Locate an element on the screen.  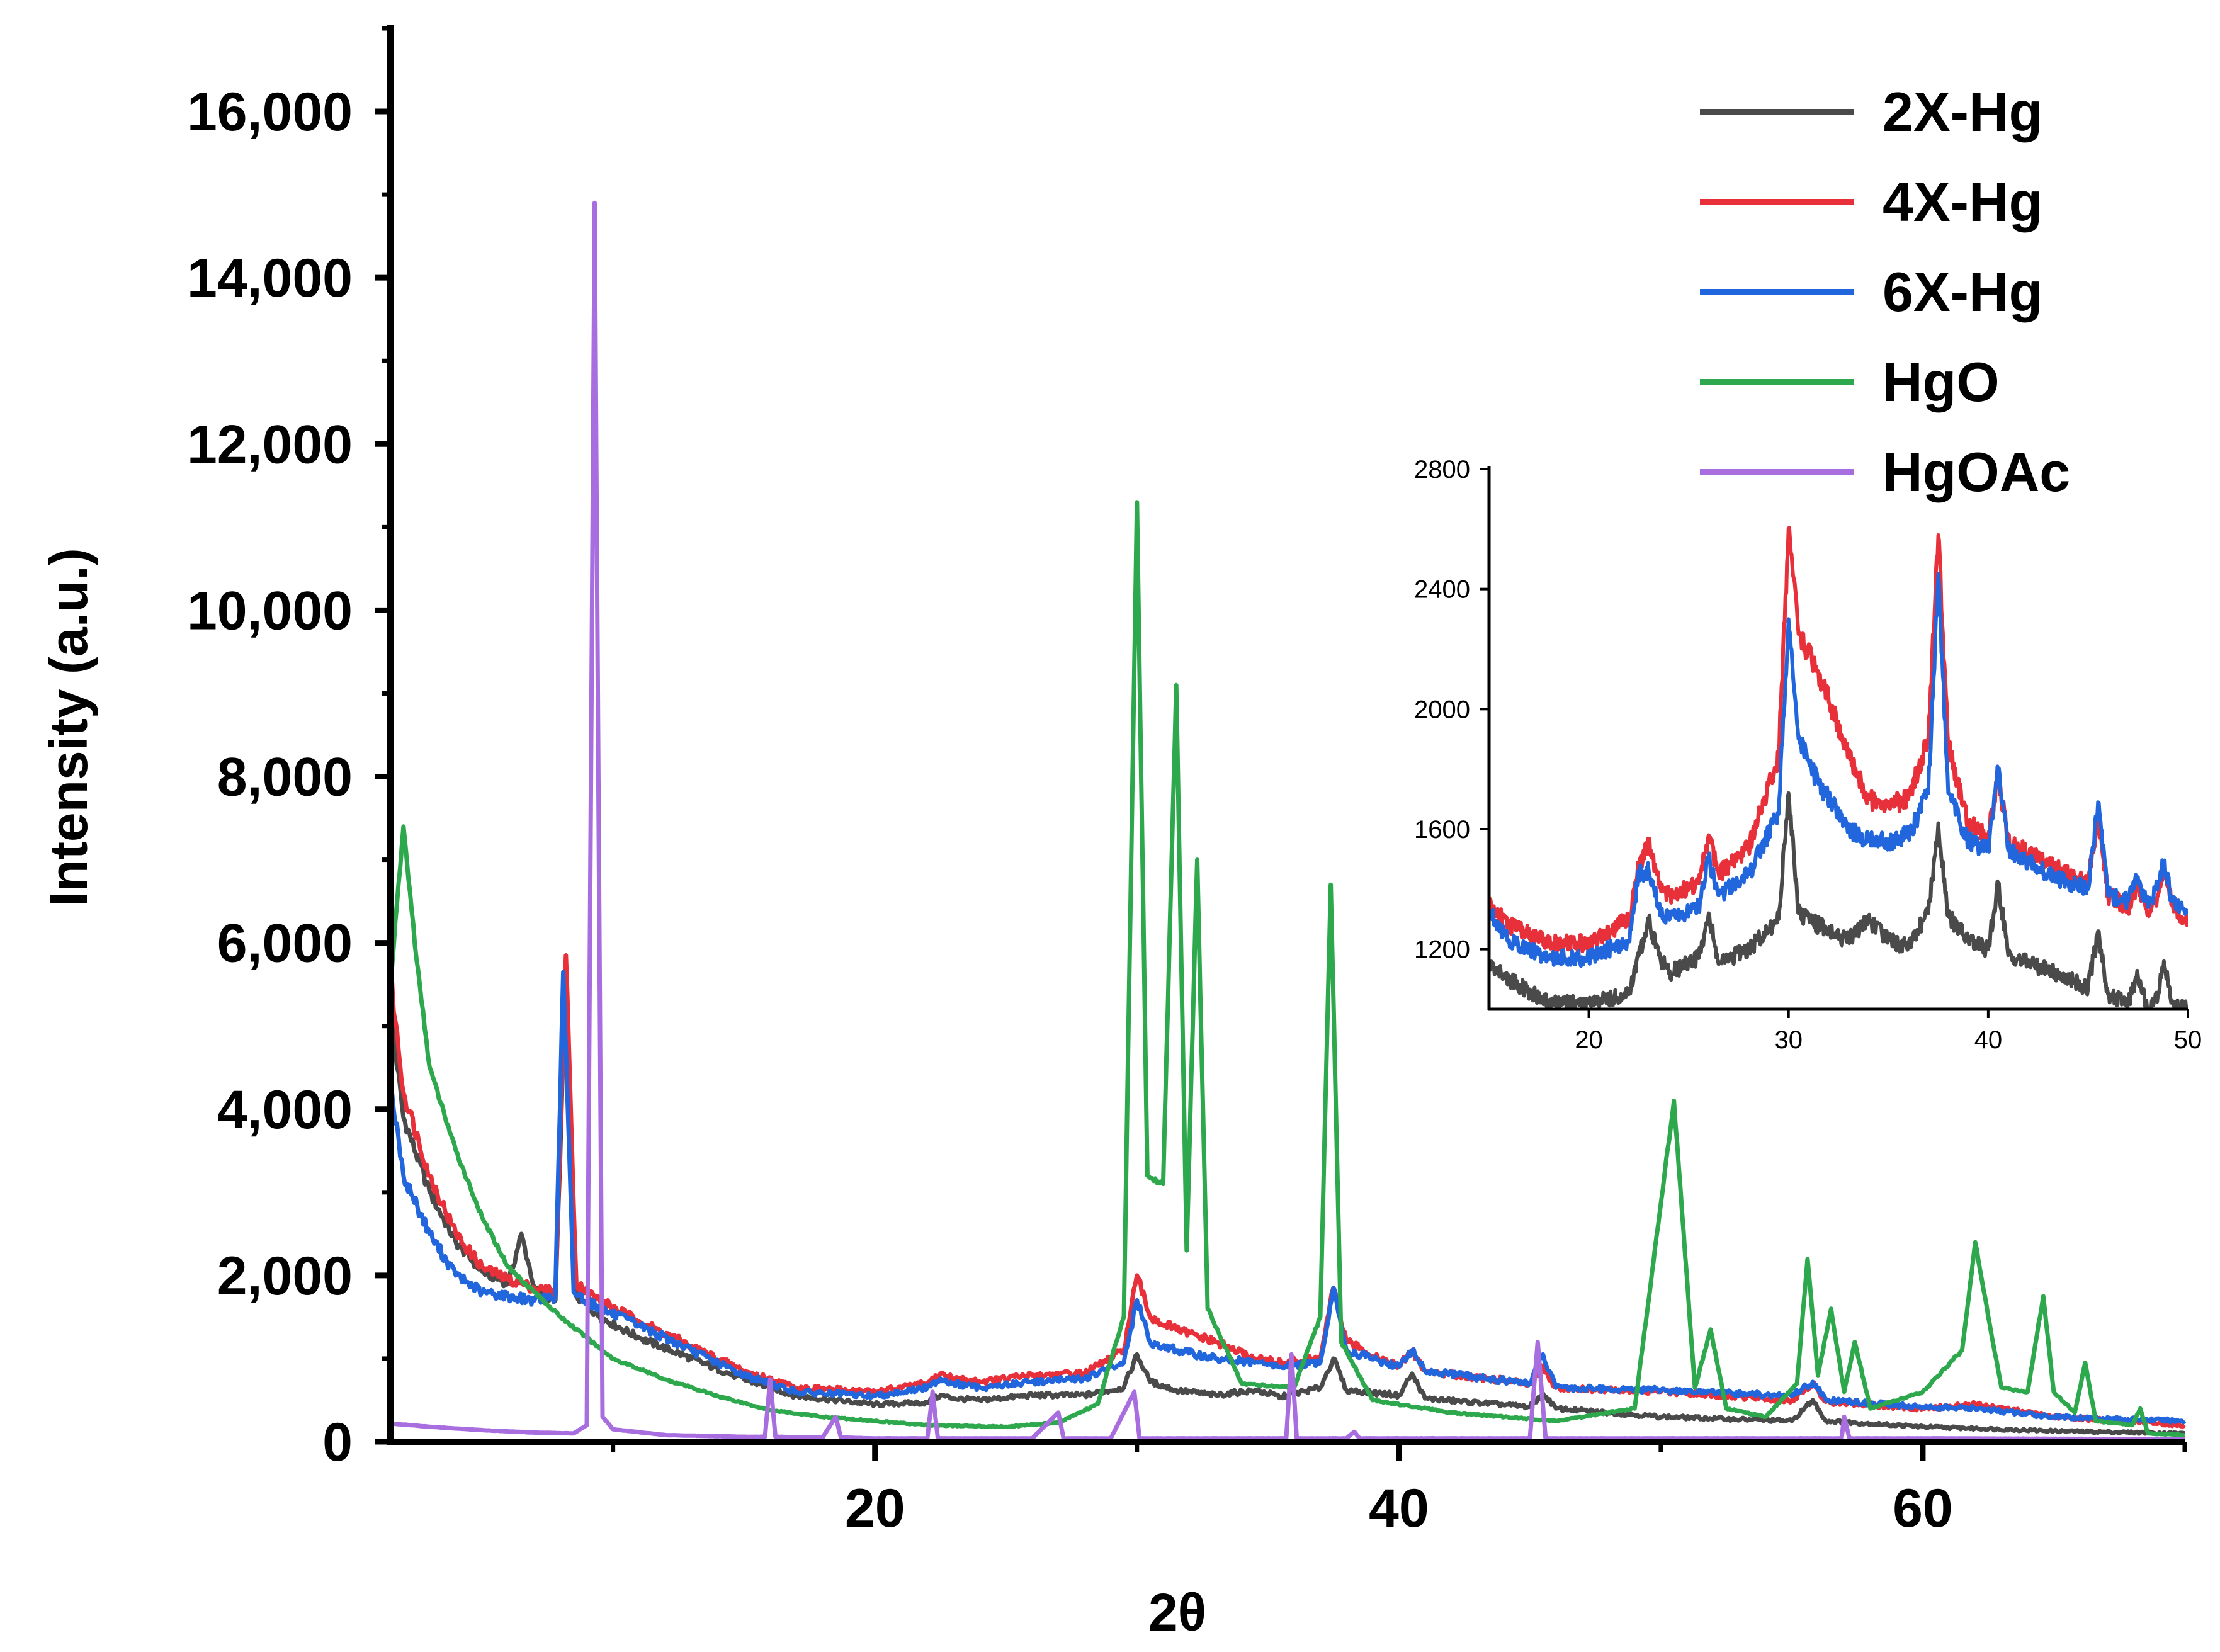
inset-x-tick-label: 20 is located at coordinates (1589, 1040).